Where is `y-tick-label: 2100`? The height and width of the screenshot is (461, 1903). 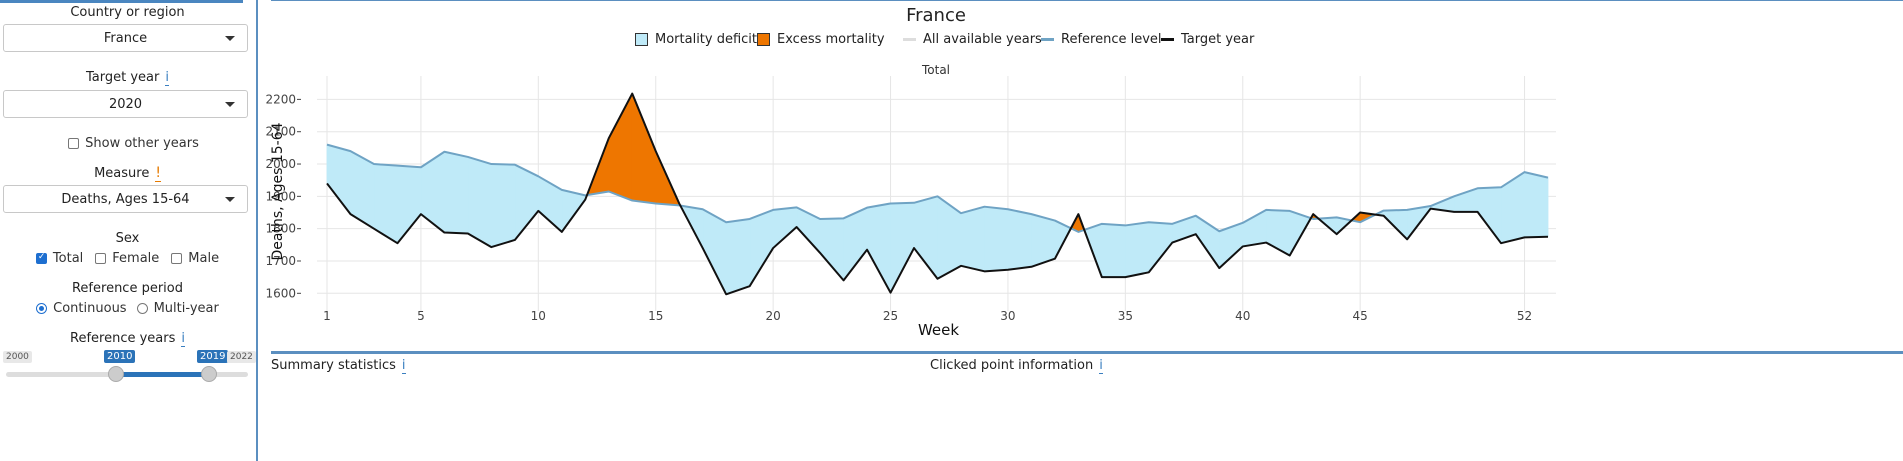 y-tick-label: 2100 is located at coordinates (280, 132).